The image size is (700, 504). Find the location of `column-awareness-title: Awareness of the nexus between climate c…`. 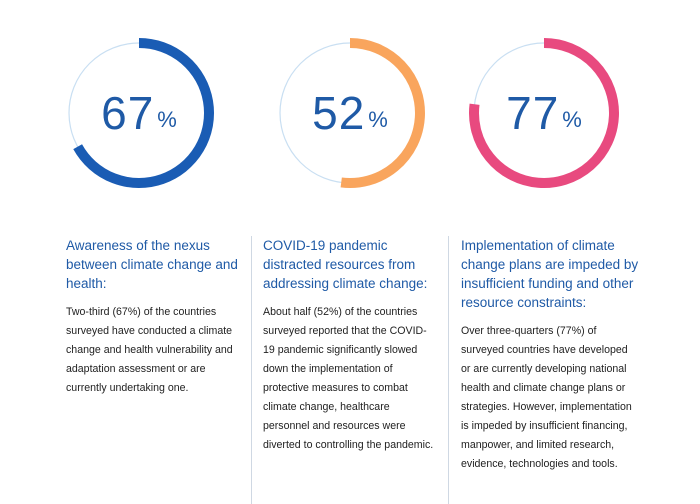

column-awareness-title: Awareness of the nexus between climate c… is located at coordinates (152, 264).